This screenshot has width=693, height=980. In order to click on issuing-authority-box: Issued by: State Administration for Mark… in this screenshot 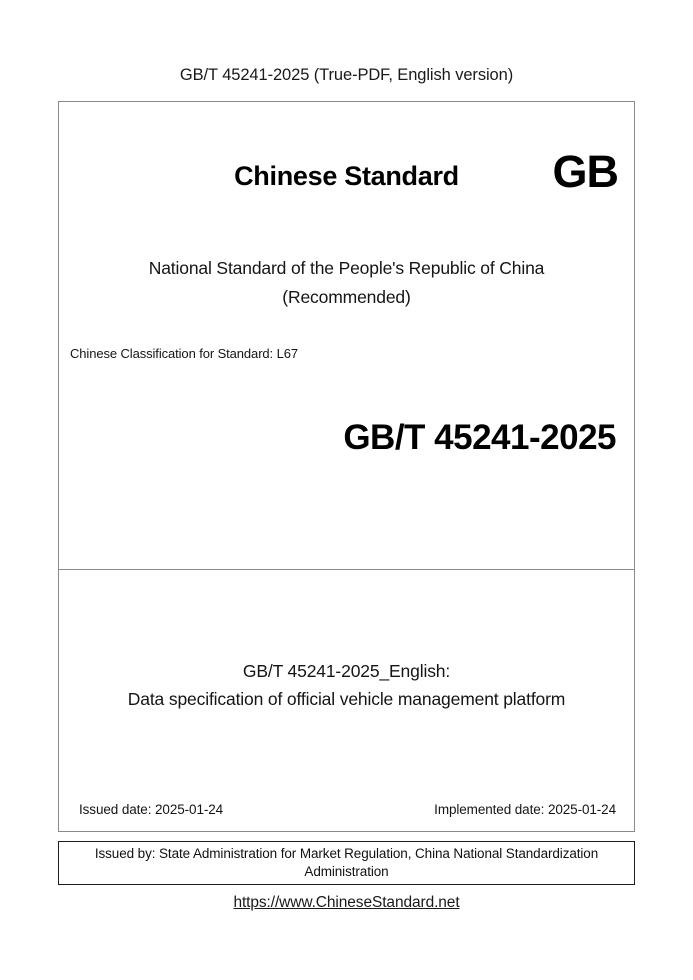, I will do `click(346, 863)`.